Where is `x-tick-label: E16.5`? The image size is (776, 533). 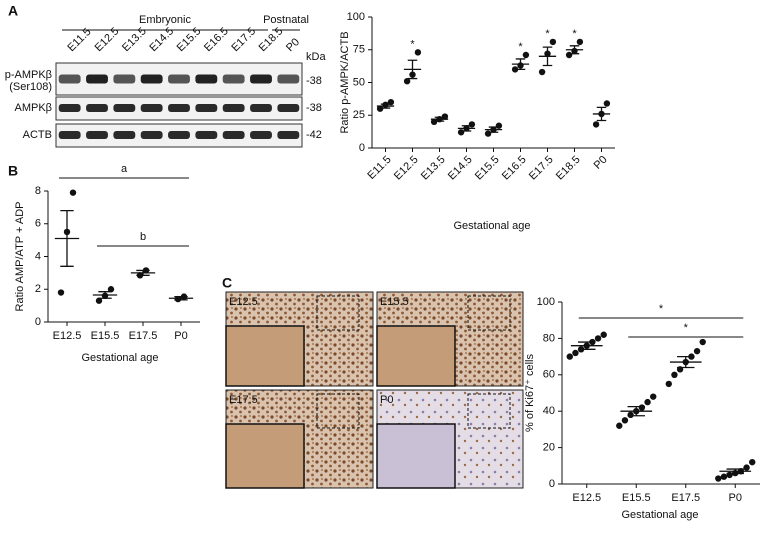 x-tick-label: E16.5 is located at coordinates (514, 168).